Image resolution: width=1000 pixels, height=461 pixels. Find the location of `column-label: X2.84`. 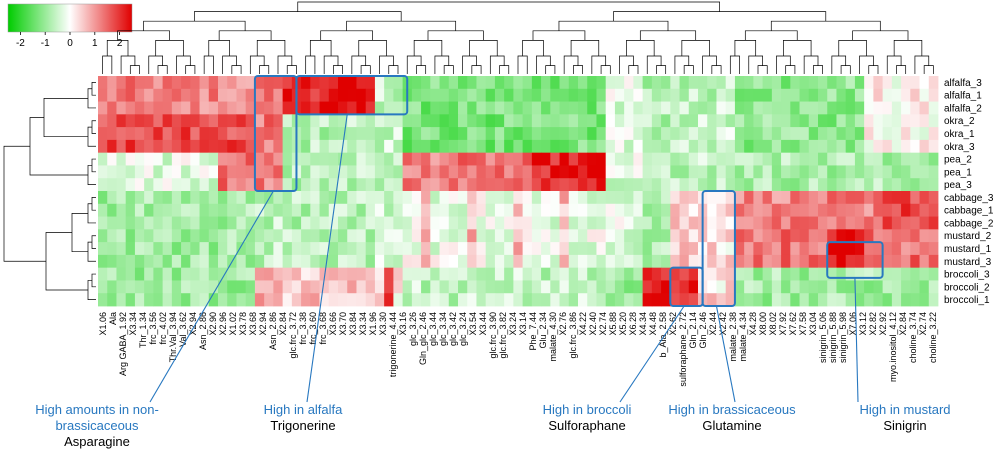

column-label: X2.84 is located at coordinates (283, 324).